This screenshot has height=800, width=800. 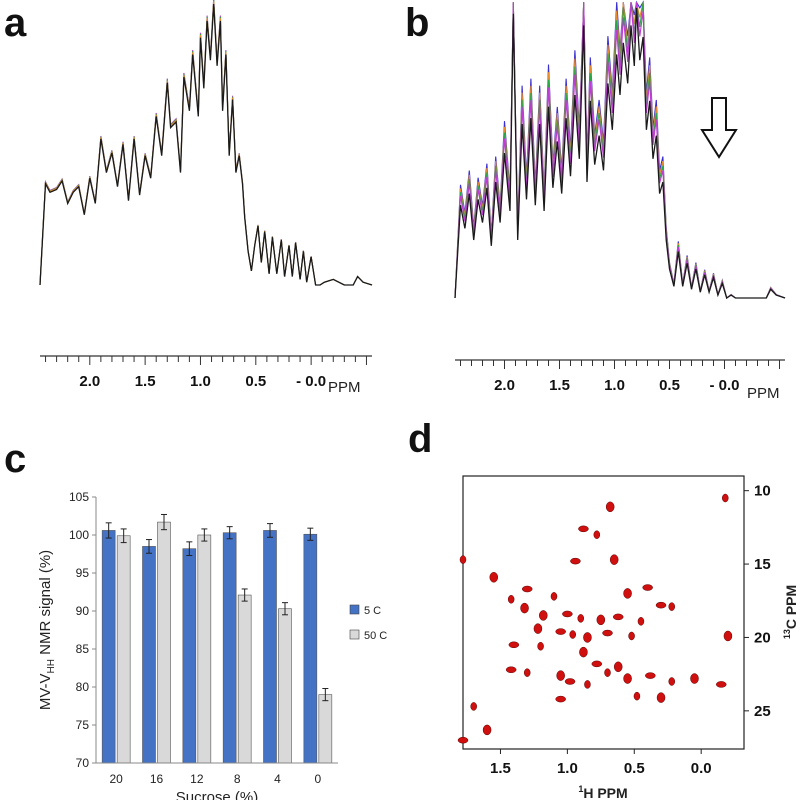 What do you see at coordinates (762, 637) in the screenshot?
I see `y-tick-label: 20` at bounding box center [762, 637].